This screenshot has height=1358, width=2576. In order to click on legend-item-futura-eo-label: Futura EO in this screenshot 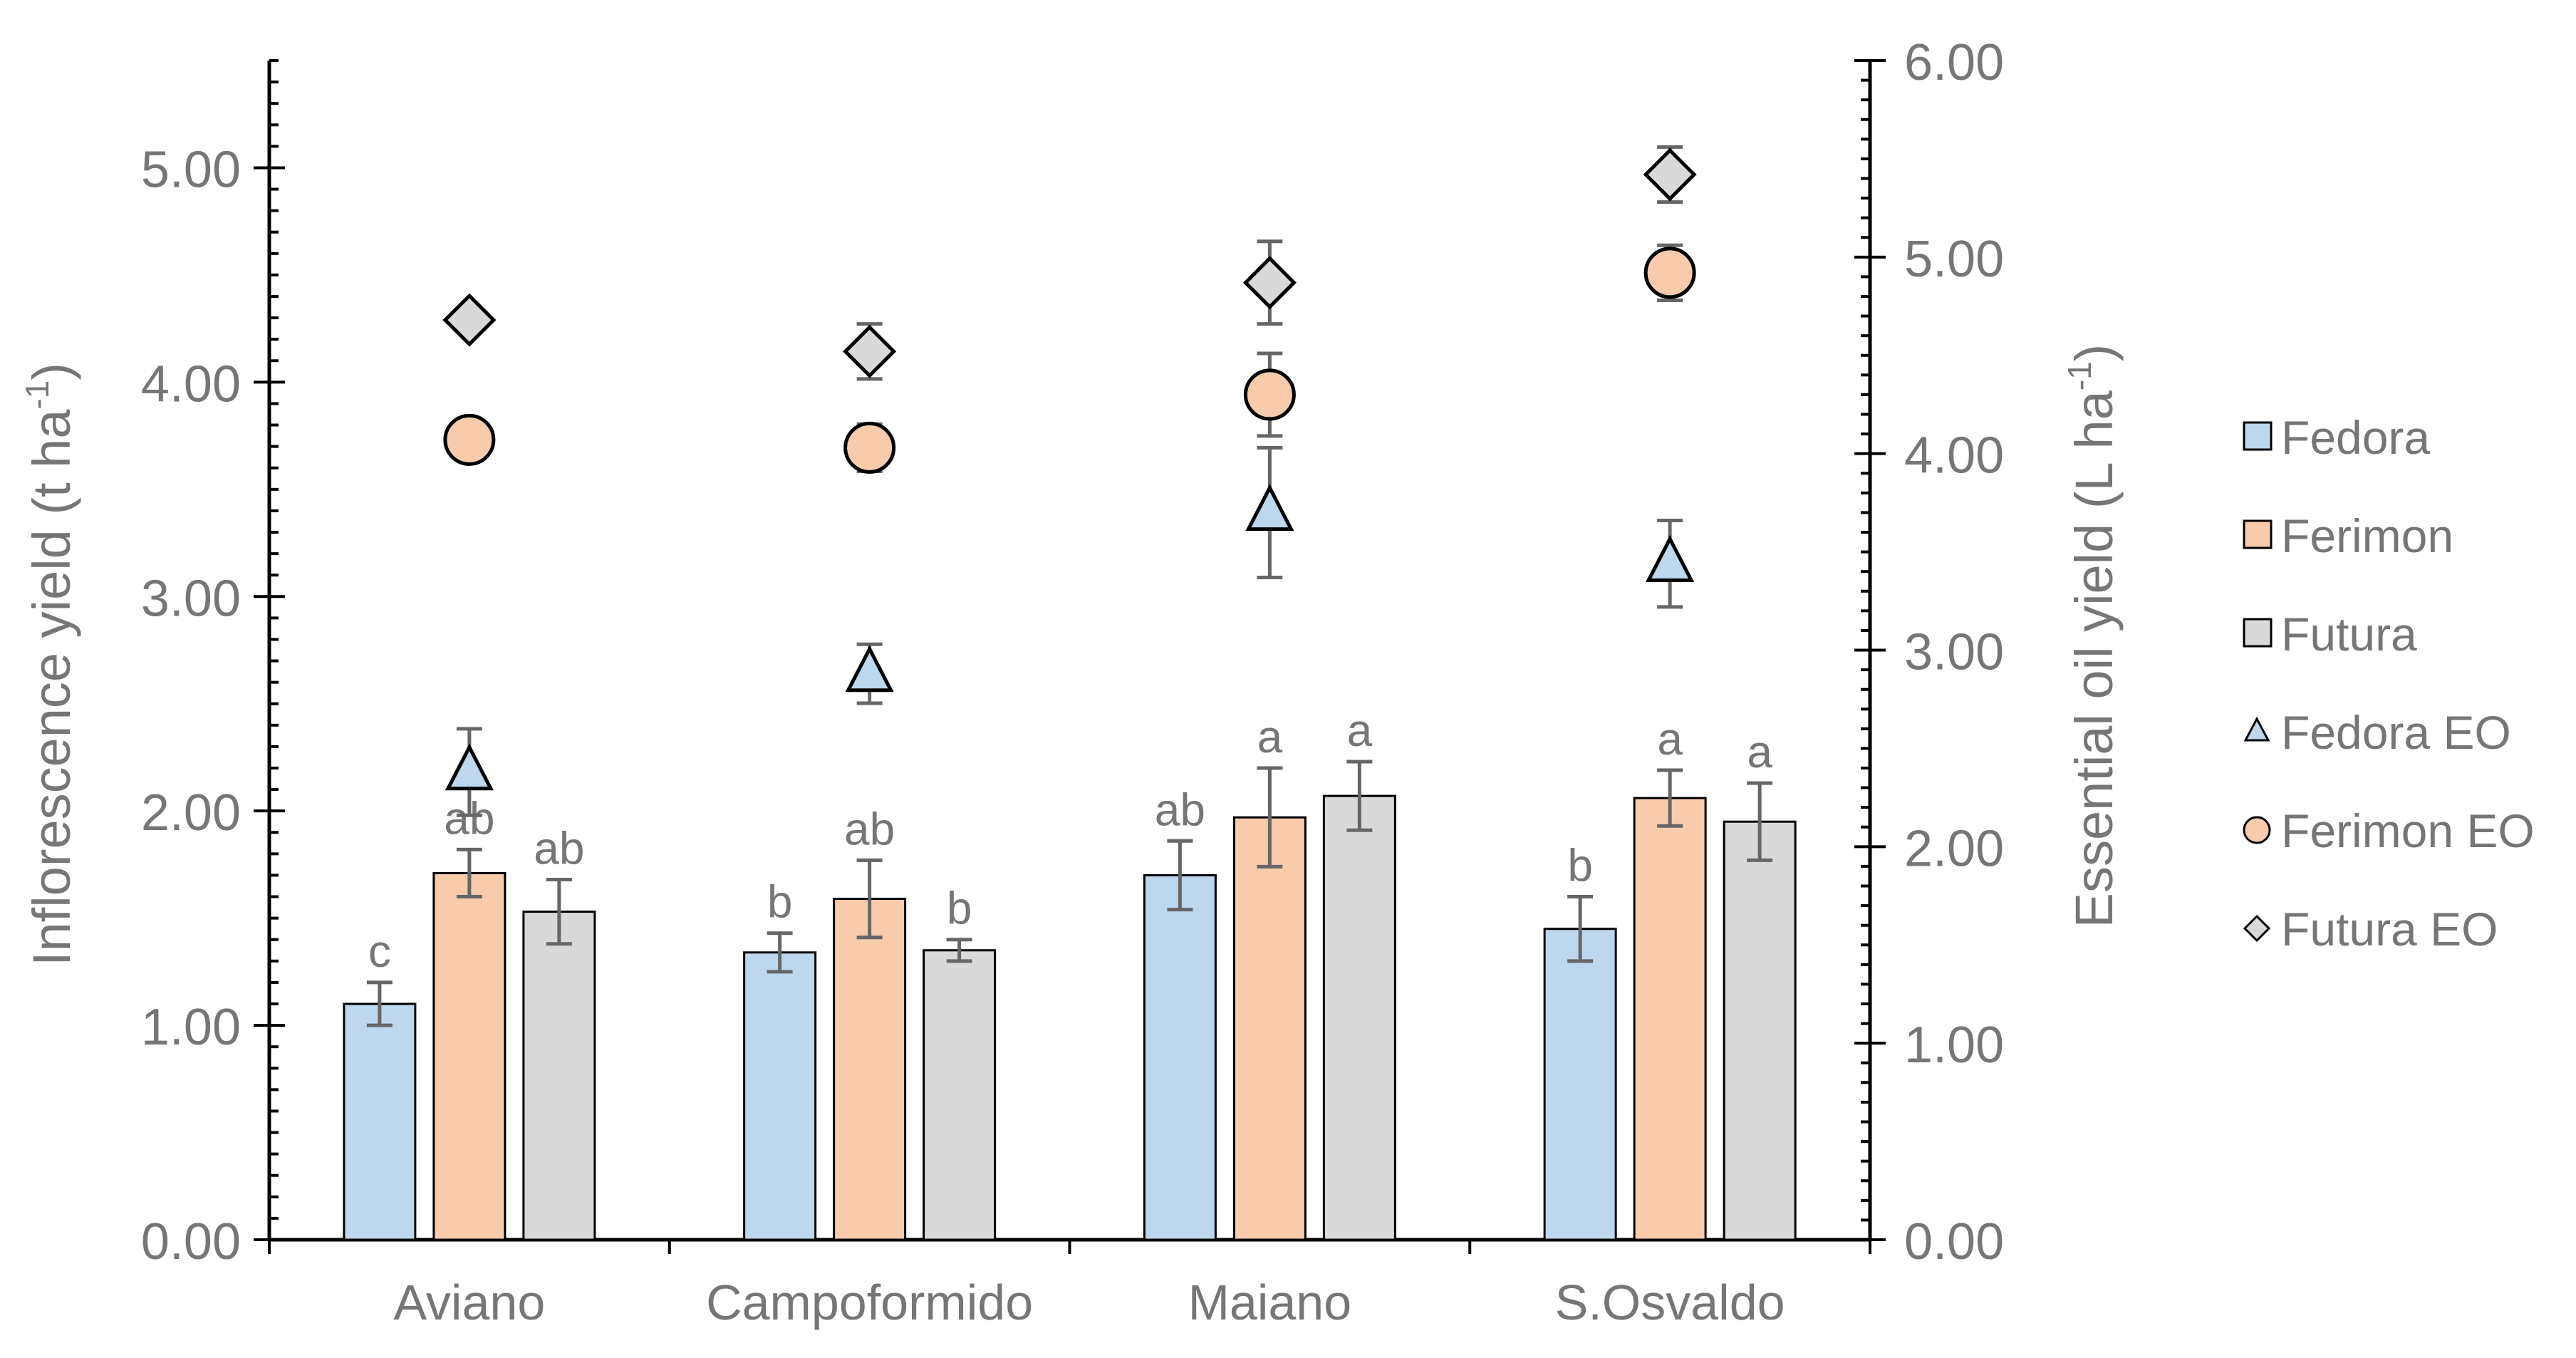, I will do `click(2389, 929)`.